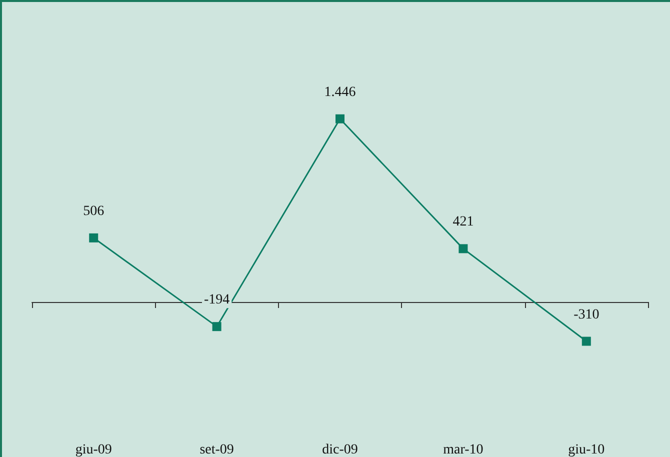 The height and width of the screenshot is (457, 670). I want to click on x-tick-label: giu-09, so click(93, 449).